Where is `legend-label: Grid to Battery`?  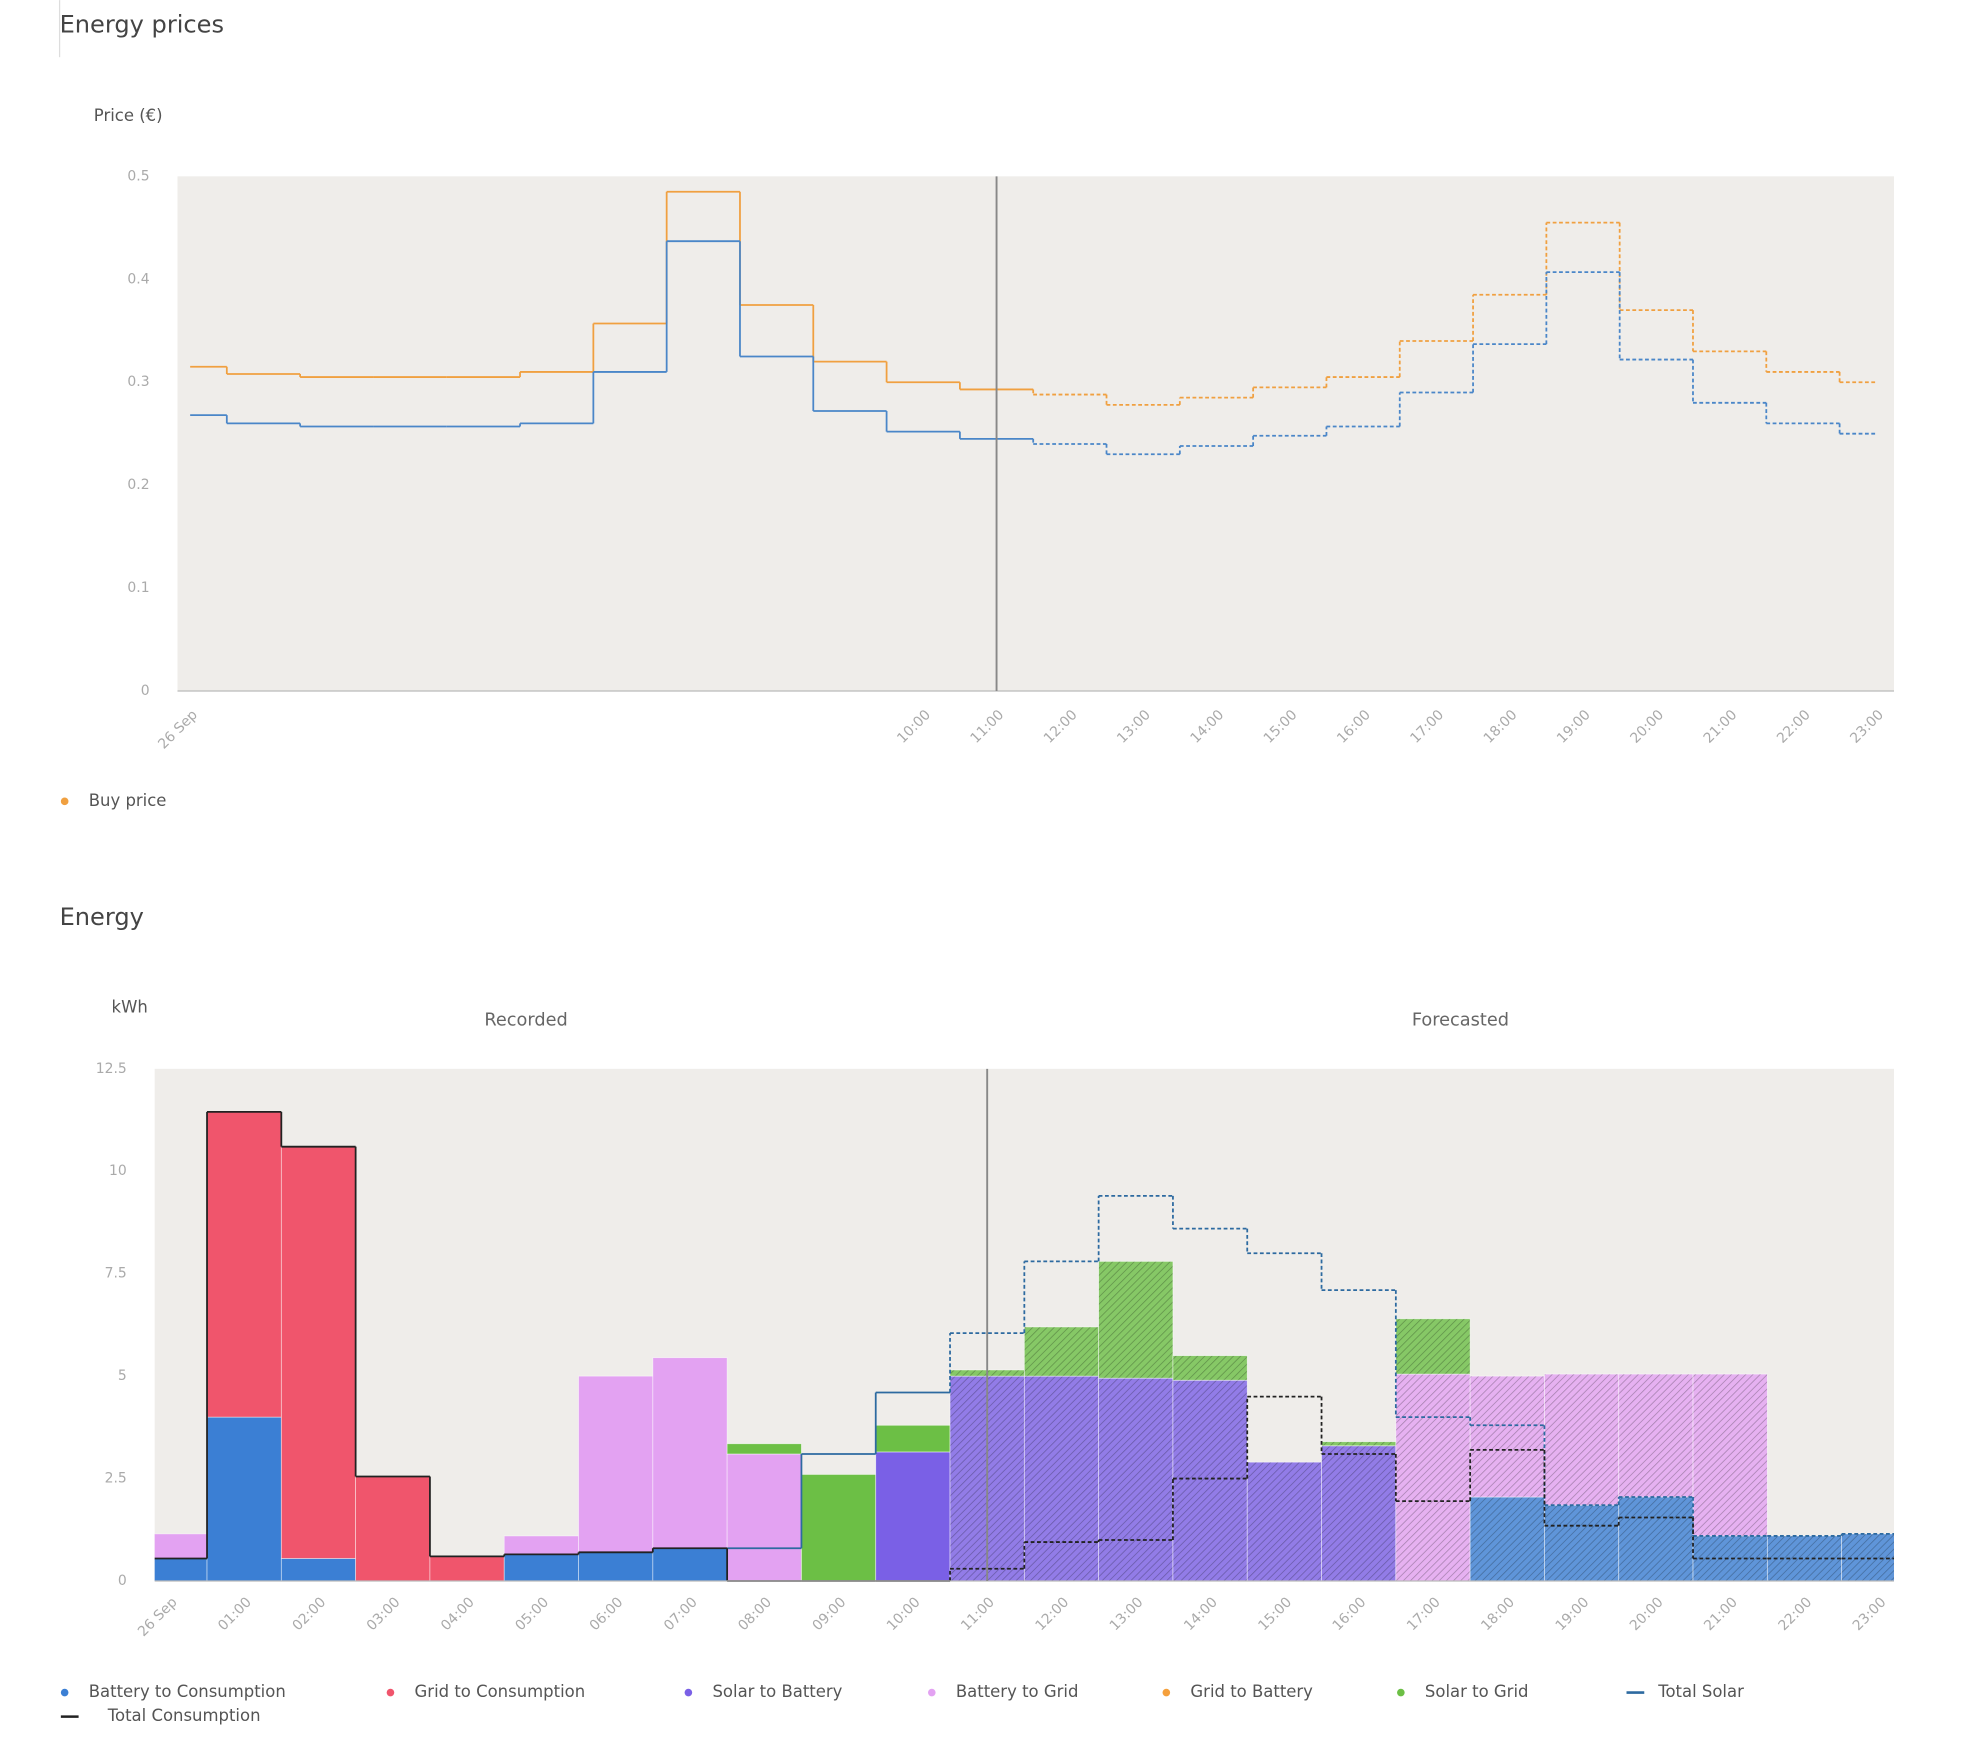
legend-label: Grid to Battery is located at coordinates (1251, 1691).